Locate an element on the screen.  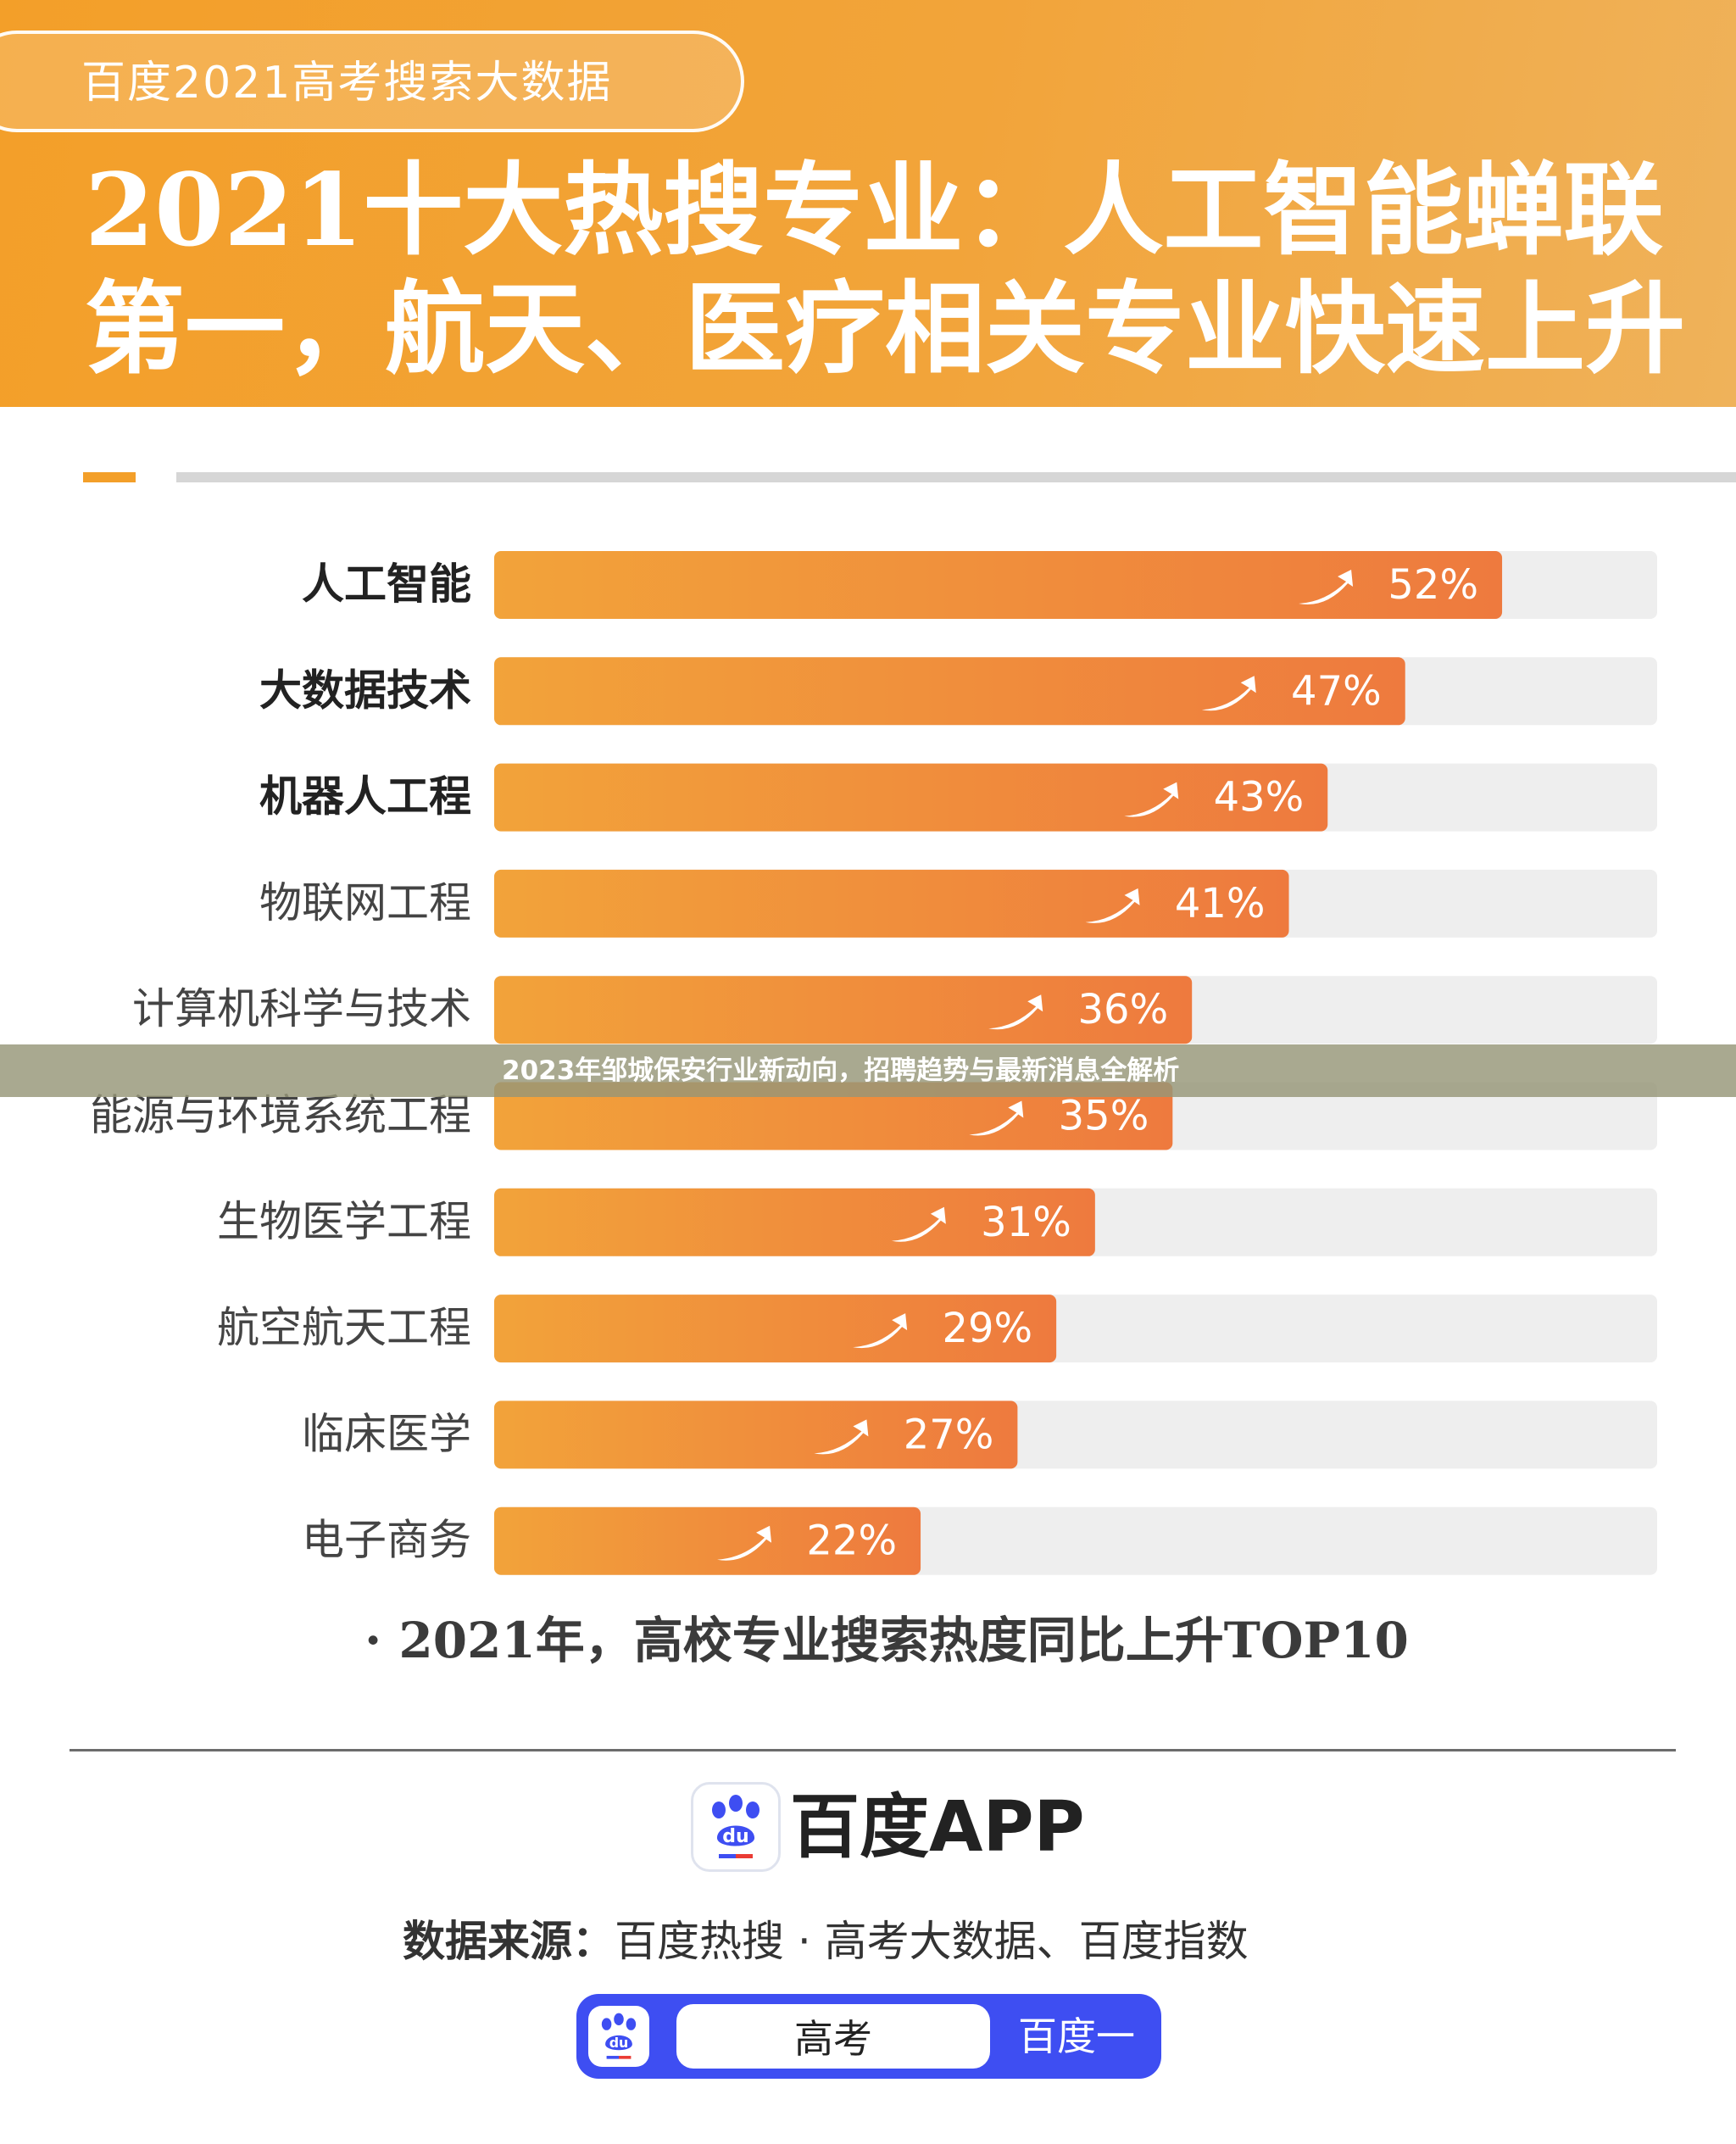
category-label: 临床医学 is located at coordinates (386, 1433).